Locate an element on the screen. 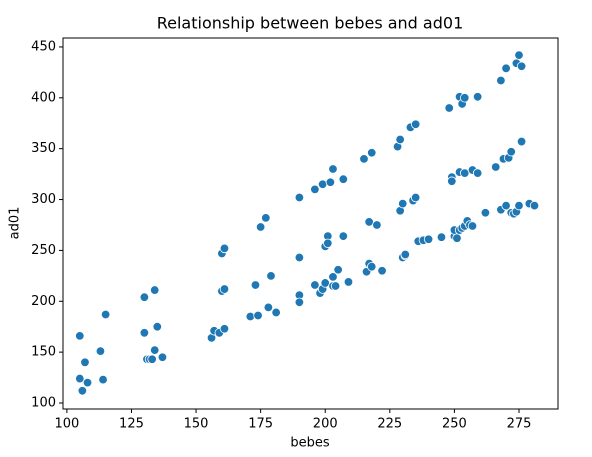 The image size is (592, 457). x-tick-label: 250 is located at coordinates (454, 424).